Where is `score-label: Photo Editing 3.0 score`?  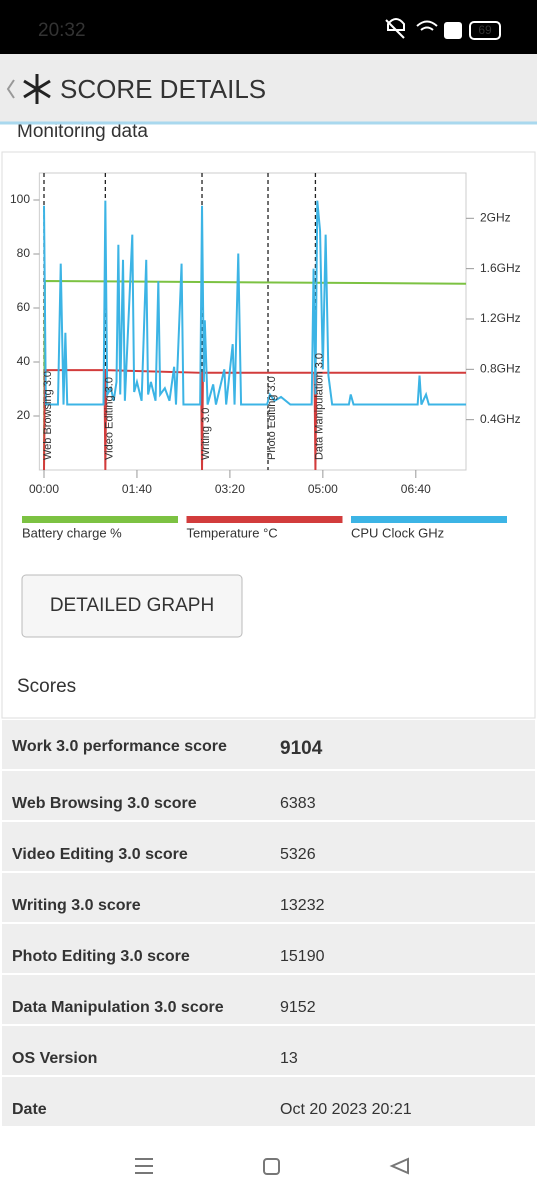
score-label: Photo Editing 3.0 score is located at coordinates (101, 956).